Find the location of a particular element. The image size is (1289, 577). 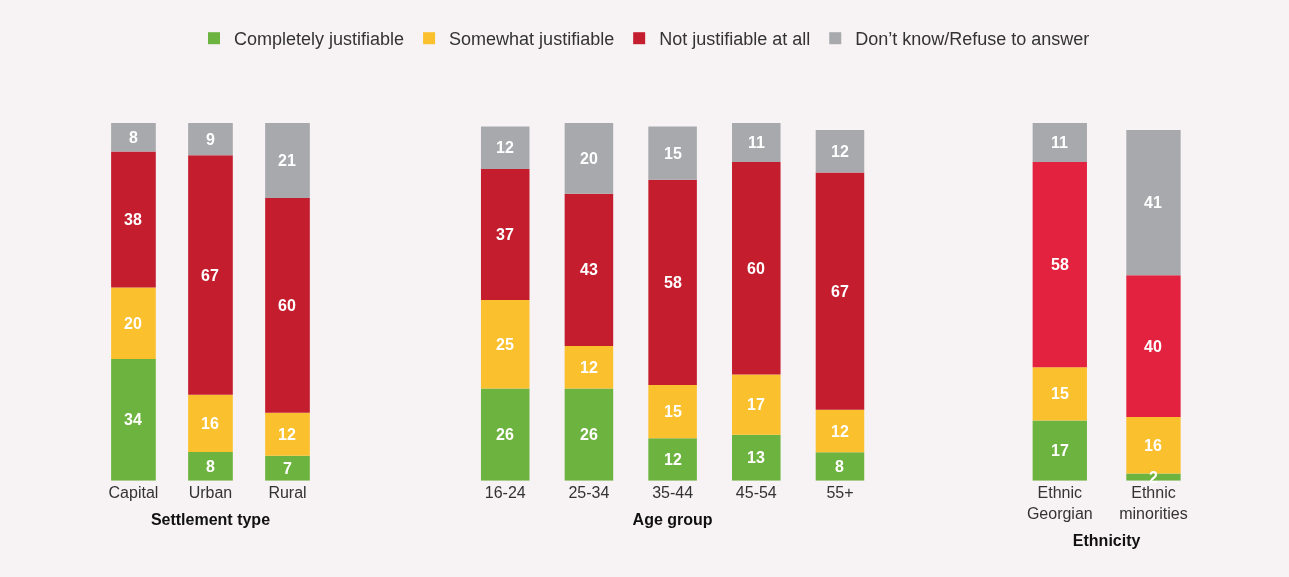

data-label: 43 is located at coordinates (589, 269).